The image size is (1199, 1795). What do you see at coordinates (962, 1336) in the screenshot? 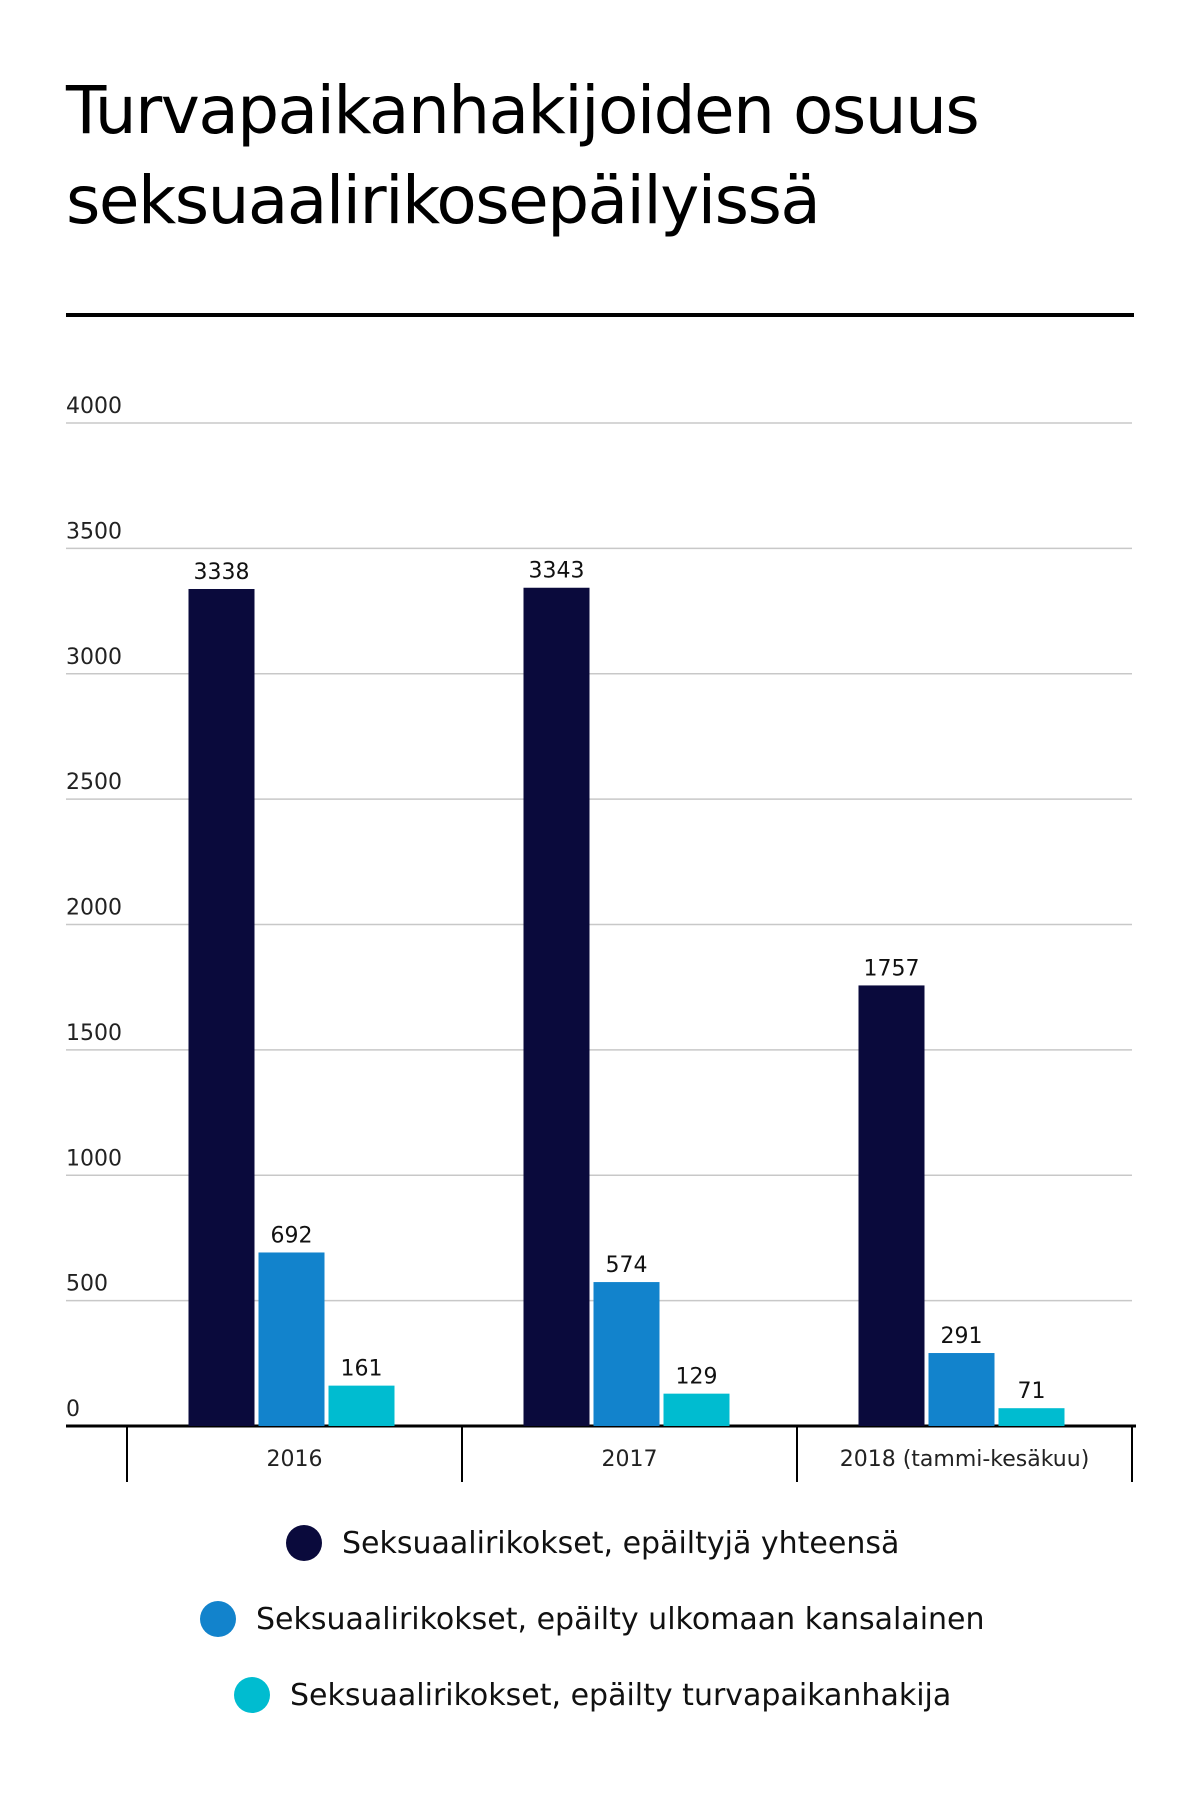
I see `data-label-2-1: 291` at bounding box center [962, 1336].